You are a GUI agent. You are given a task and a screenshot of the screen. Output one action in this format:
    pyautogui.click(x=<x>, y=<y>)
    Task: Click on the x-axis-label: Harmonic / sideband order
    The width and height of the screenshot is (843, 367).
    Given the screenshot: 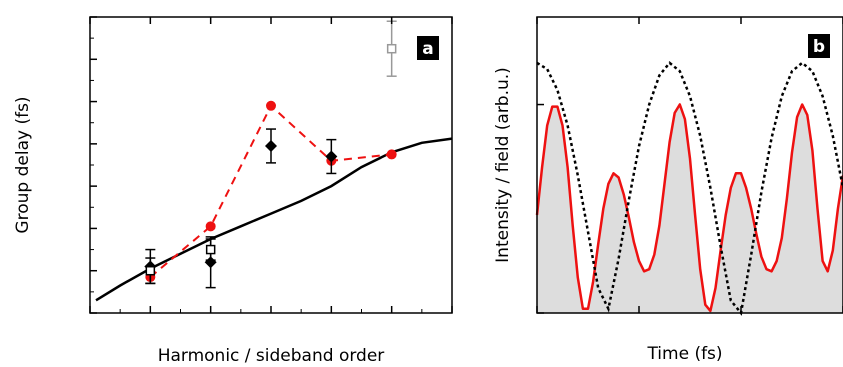 What is the action you would take?
    pyautogui.click(x=271, y=356)
    